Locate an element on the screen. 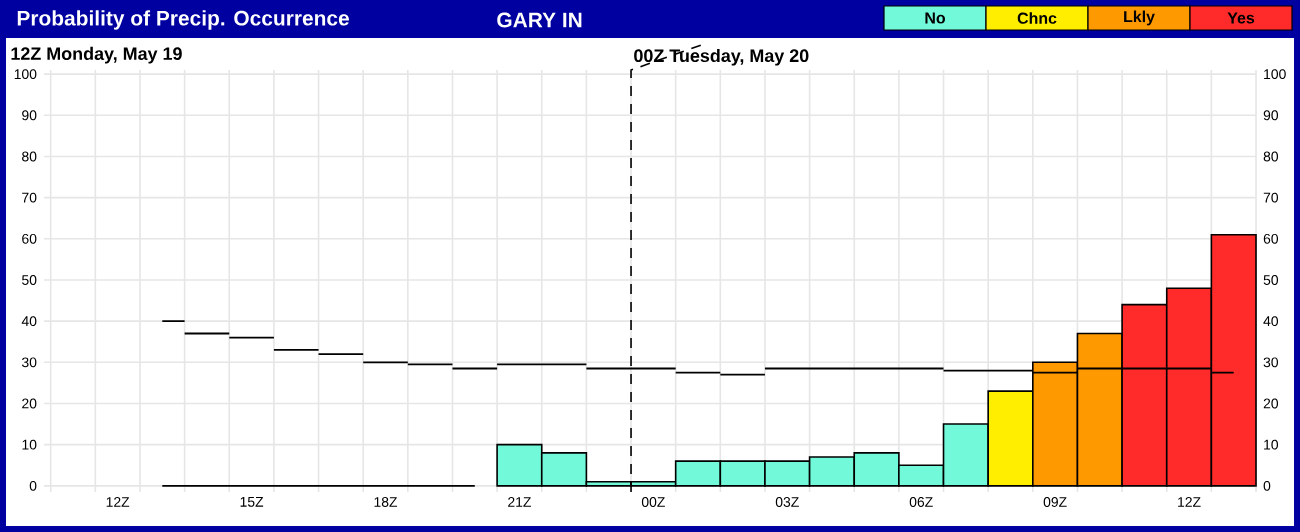 The image size is (1300, 532). chart-subtitle: GARY IN is located at coordinates (539, 20).